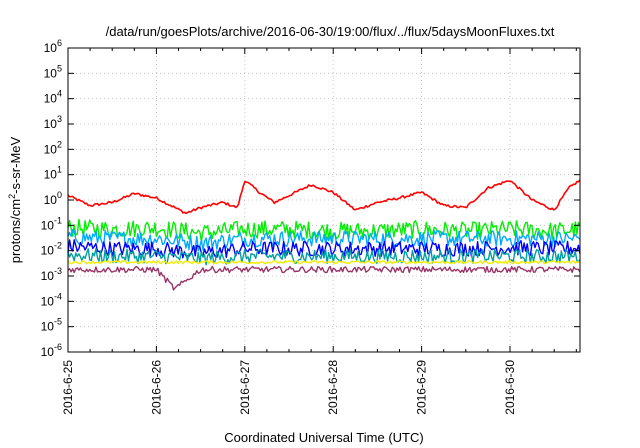 Image resolution: width=640 pixels, height=448 pixels. Describe the element at coordinates (323, 437) in the screenshot. I see `x-axis-label: Coordinated Universal Time (UTC)` at that location.